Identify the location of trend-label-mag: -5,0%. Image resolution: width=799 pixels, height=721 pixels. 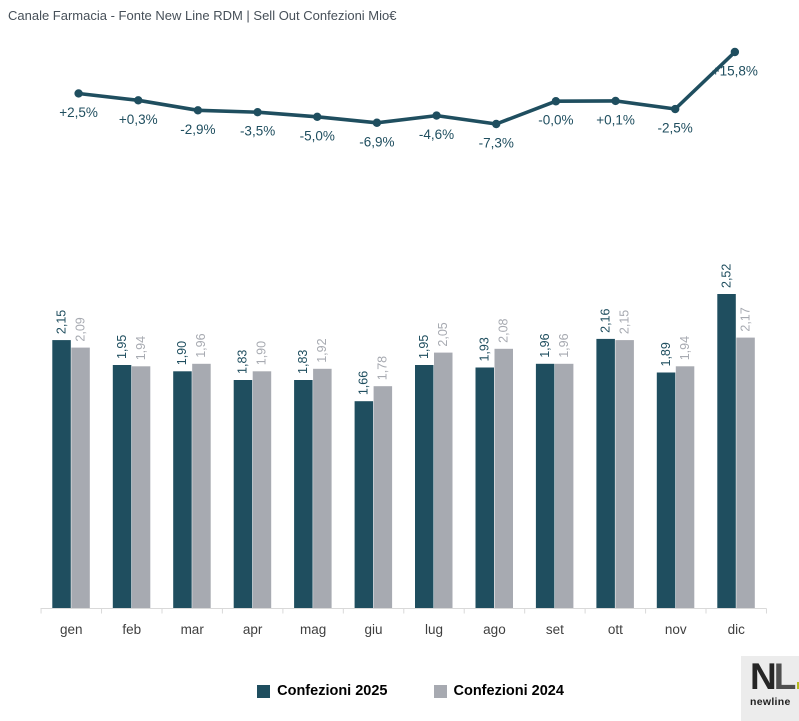
(317, 135).